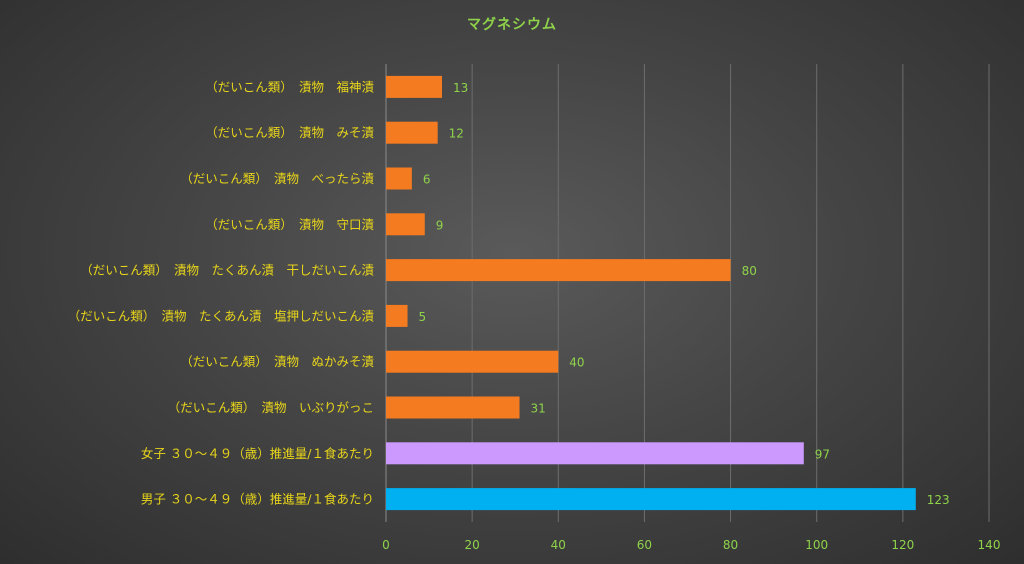  Describe the element at coordinates (386, 545) in the screenshot. I see `x-tick-label: 0` at that location.